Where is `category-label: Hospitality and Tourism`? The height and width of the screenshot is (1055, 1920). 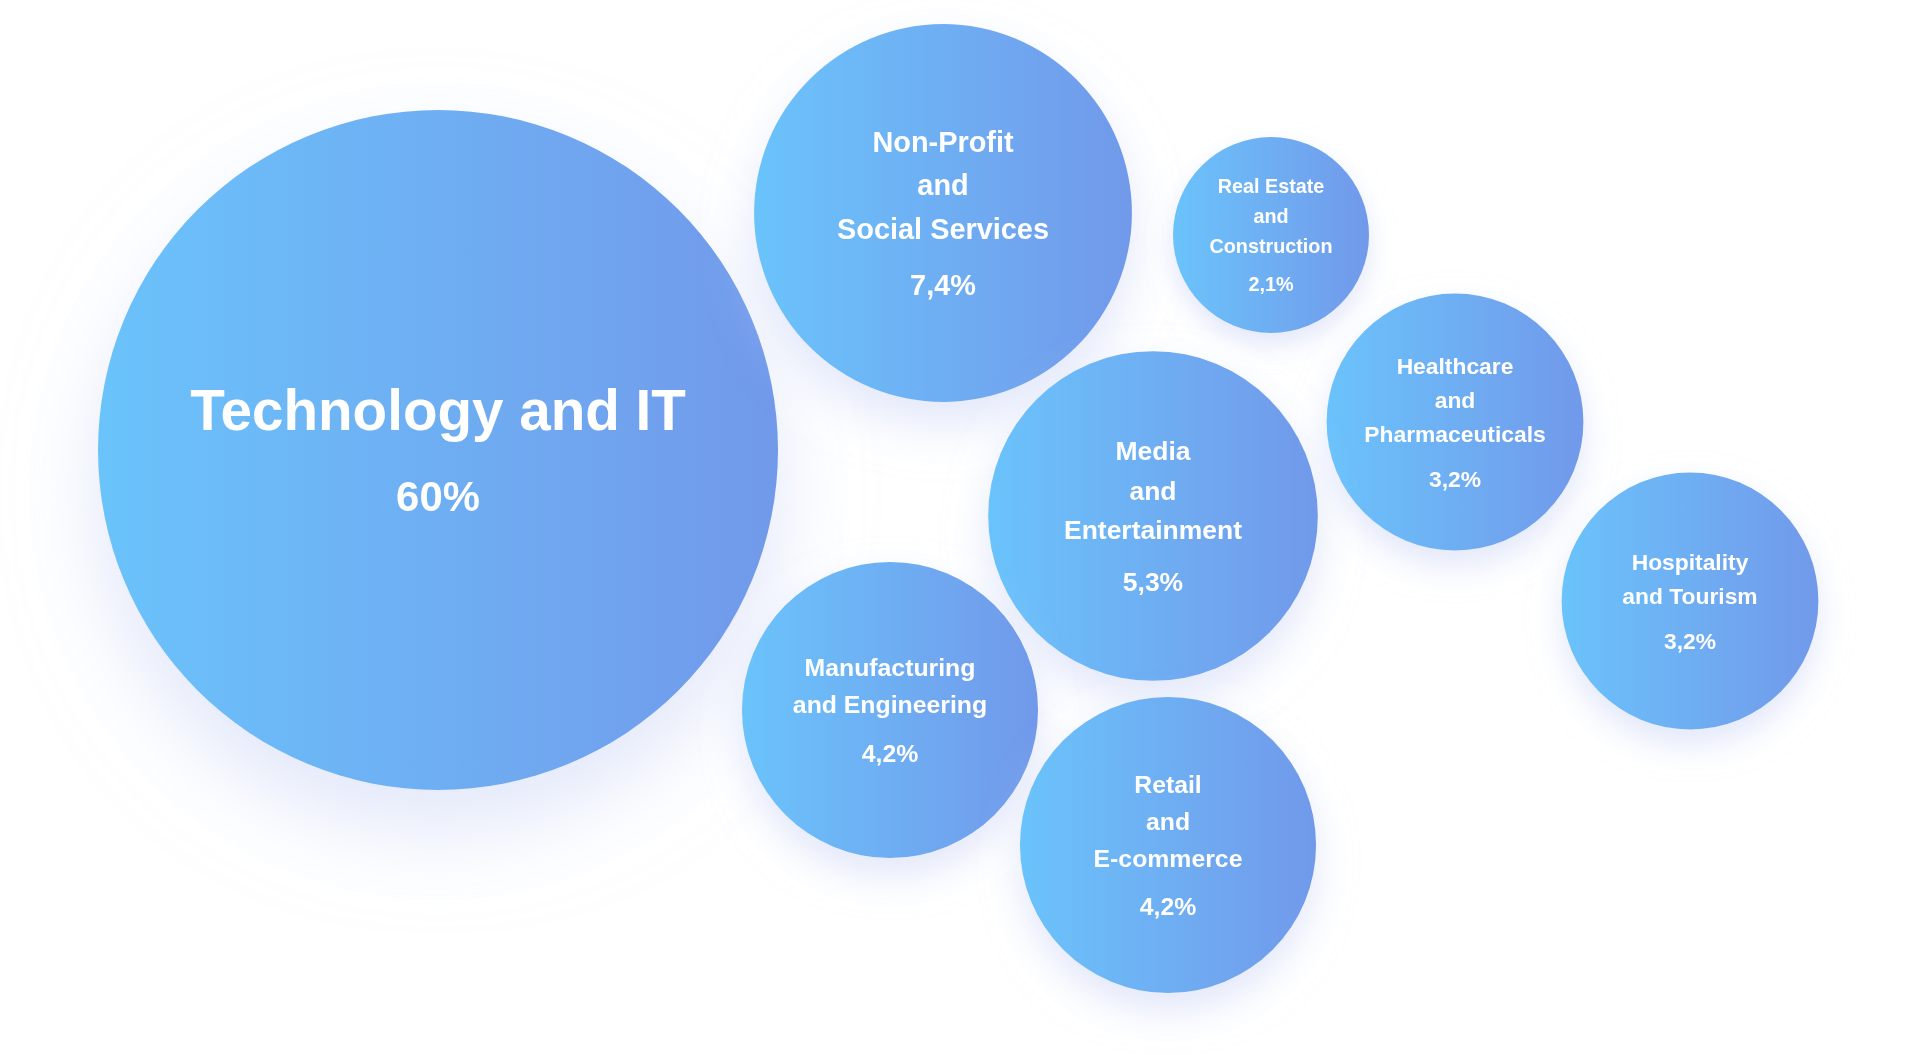
category-label: Hospitality and Tourism is located at coordinates (1690, 579).